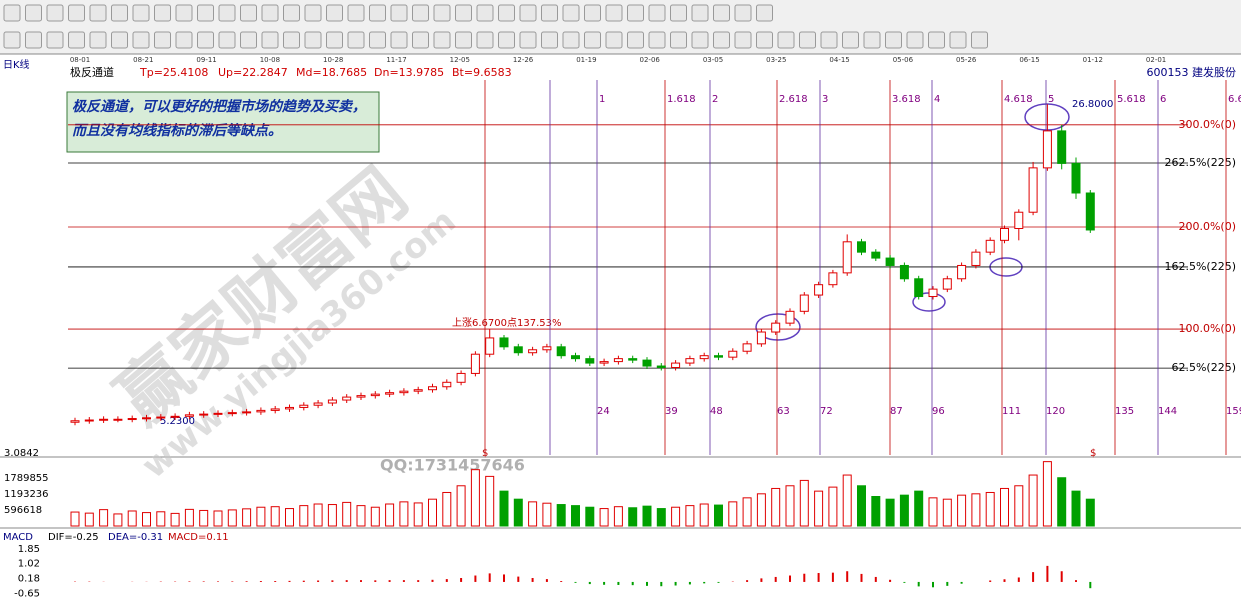  What do you see at coordinates (495, 26) in the screenshot?
I see `toolbar` at bounding box center [495, 26].